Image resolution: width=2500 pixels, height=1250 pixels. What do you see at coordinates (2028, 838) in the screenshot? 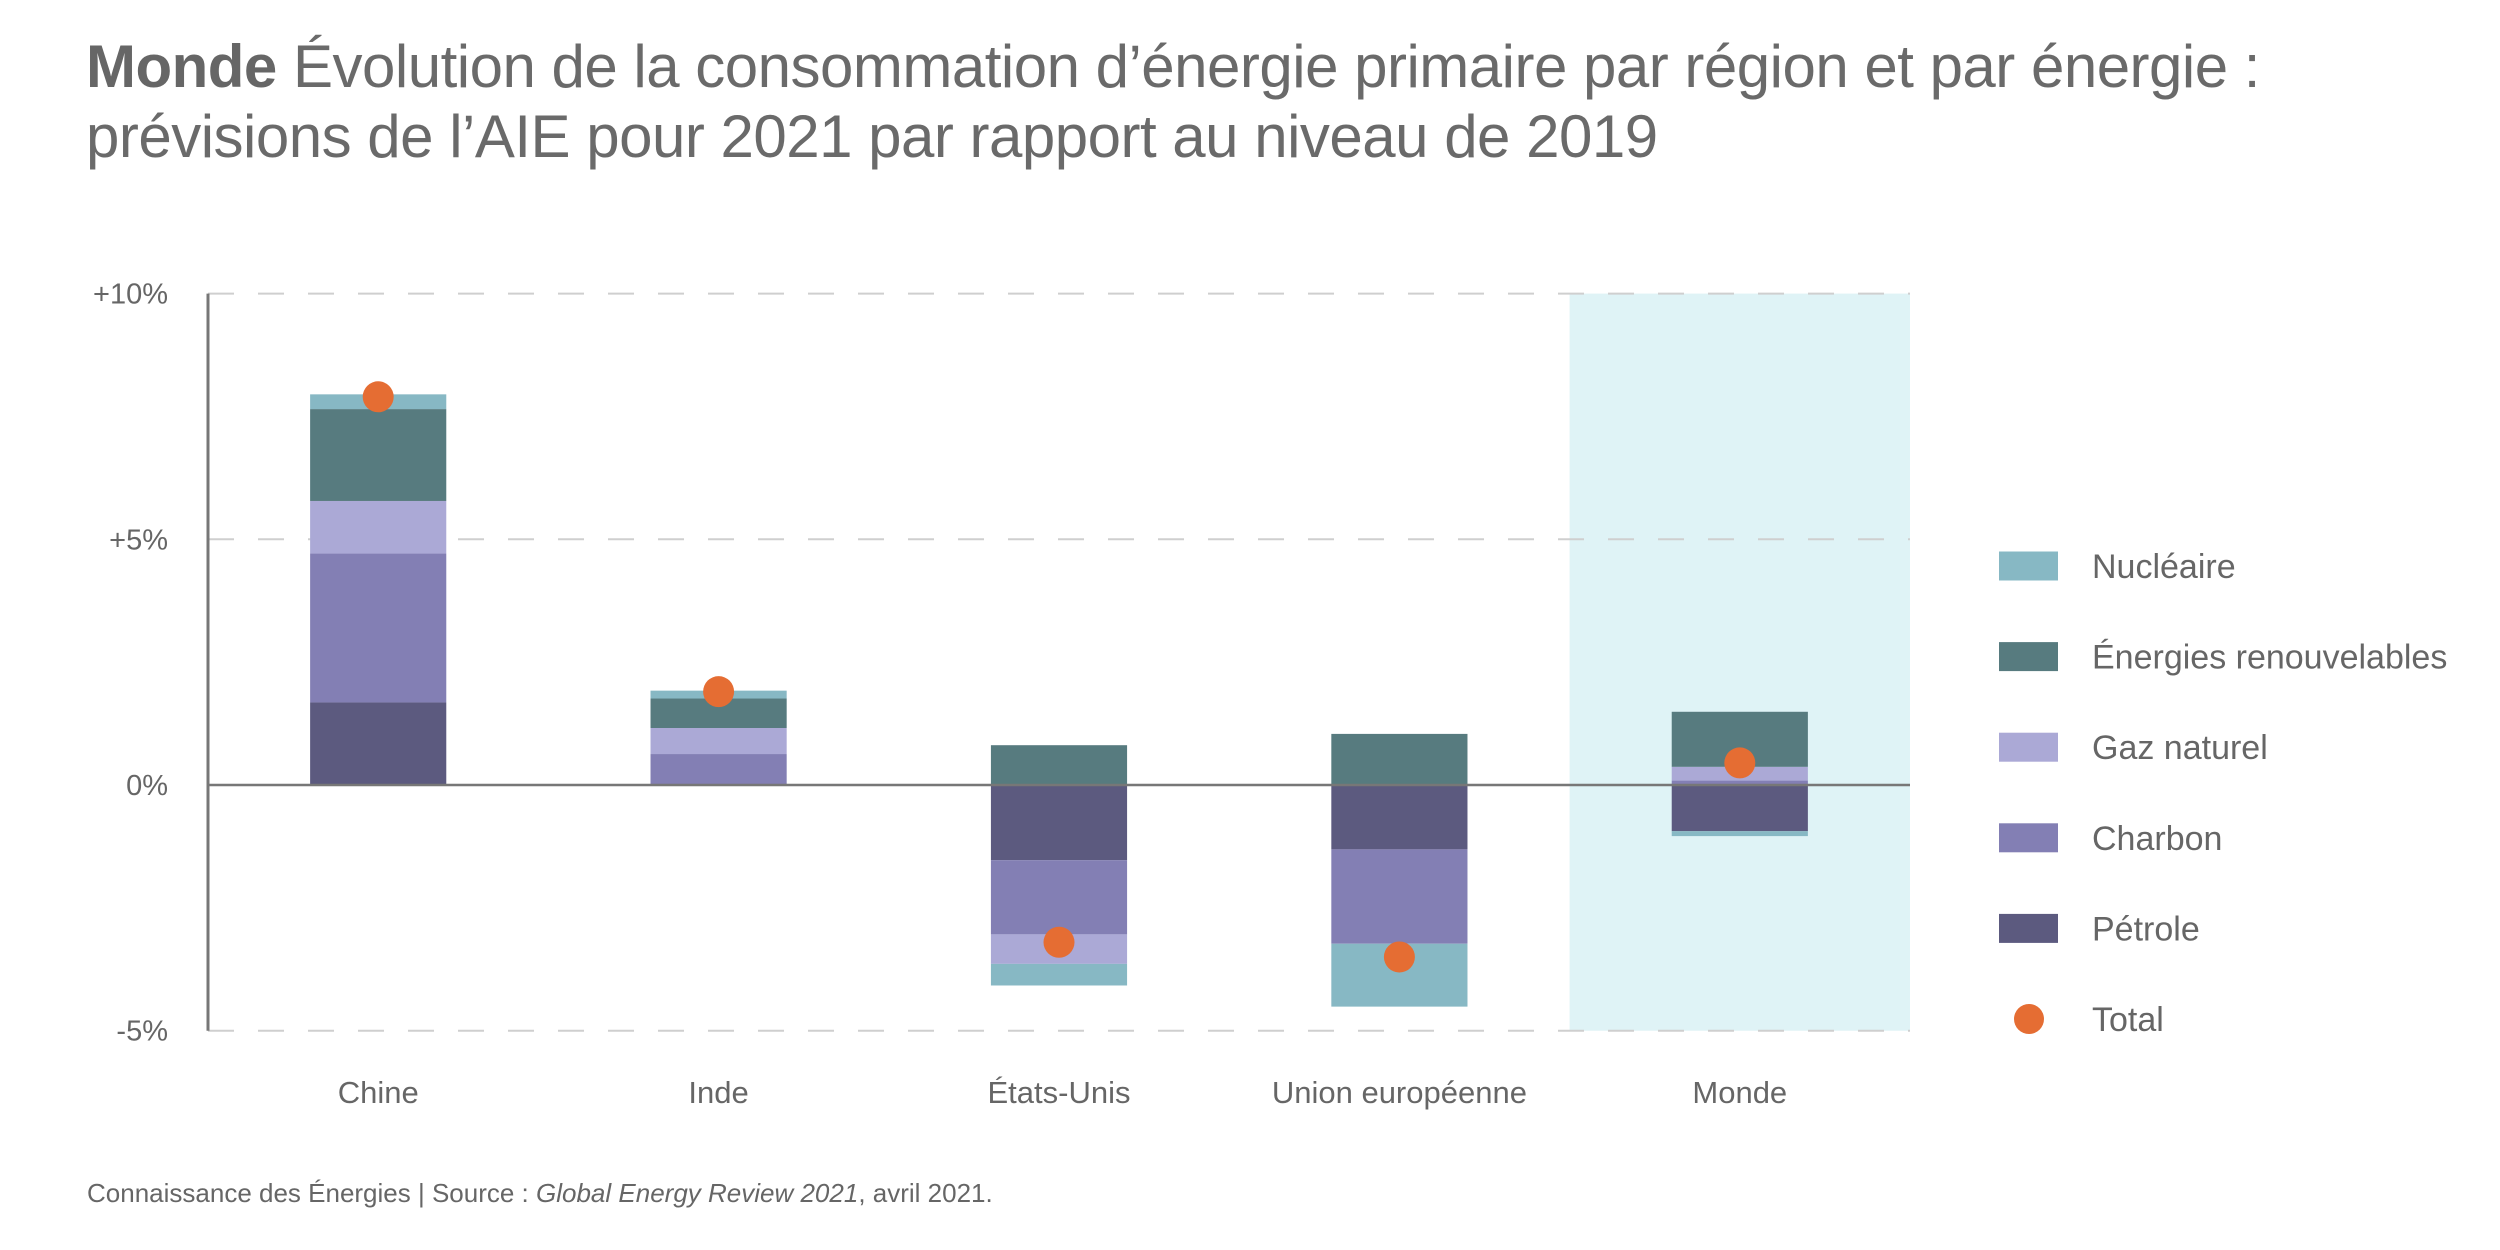
I see `legend-swatch-charbon` at bounding box center [2028, 838].